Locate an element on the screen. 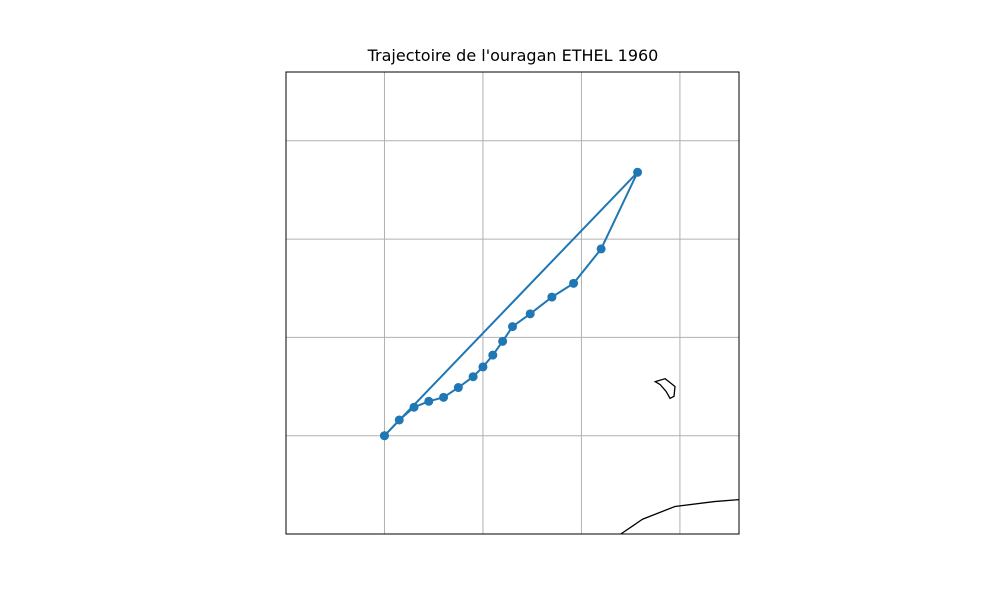 The image size is (1000, 600). hurricane-track is located at coordinates (511, 304).